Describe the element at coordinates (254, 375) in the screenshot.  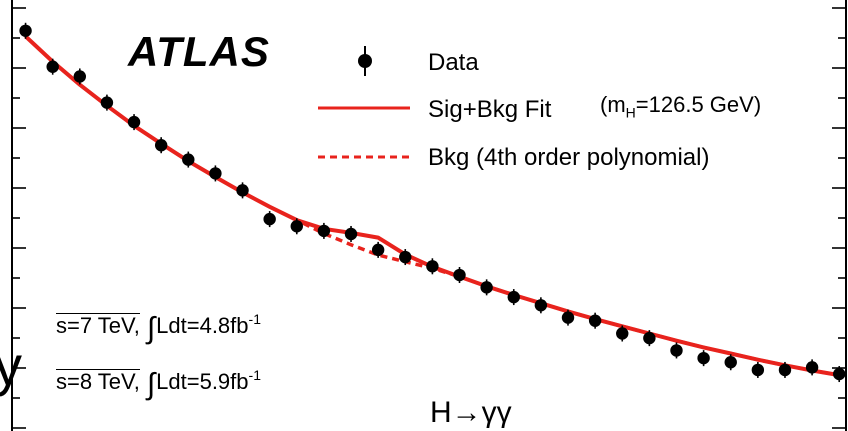
I see `lumi-8tev-exponent: -1` at that location.